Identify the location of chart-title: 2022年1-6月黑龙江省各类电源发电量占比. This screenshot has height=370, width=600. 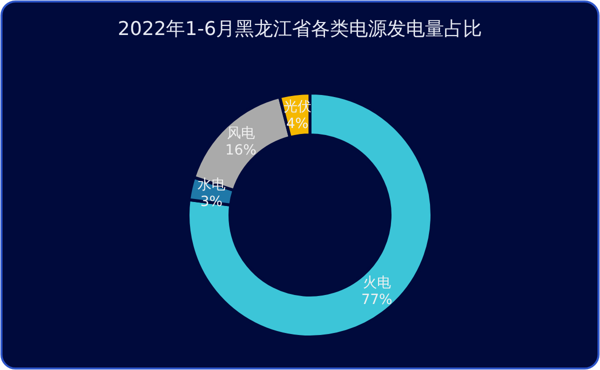
(300, 29).